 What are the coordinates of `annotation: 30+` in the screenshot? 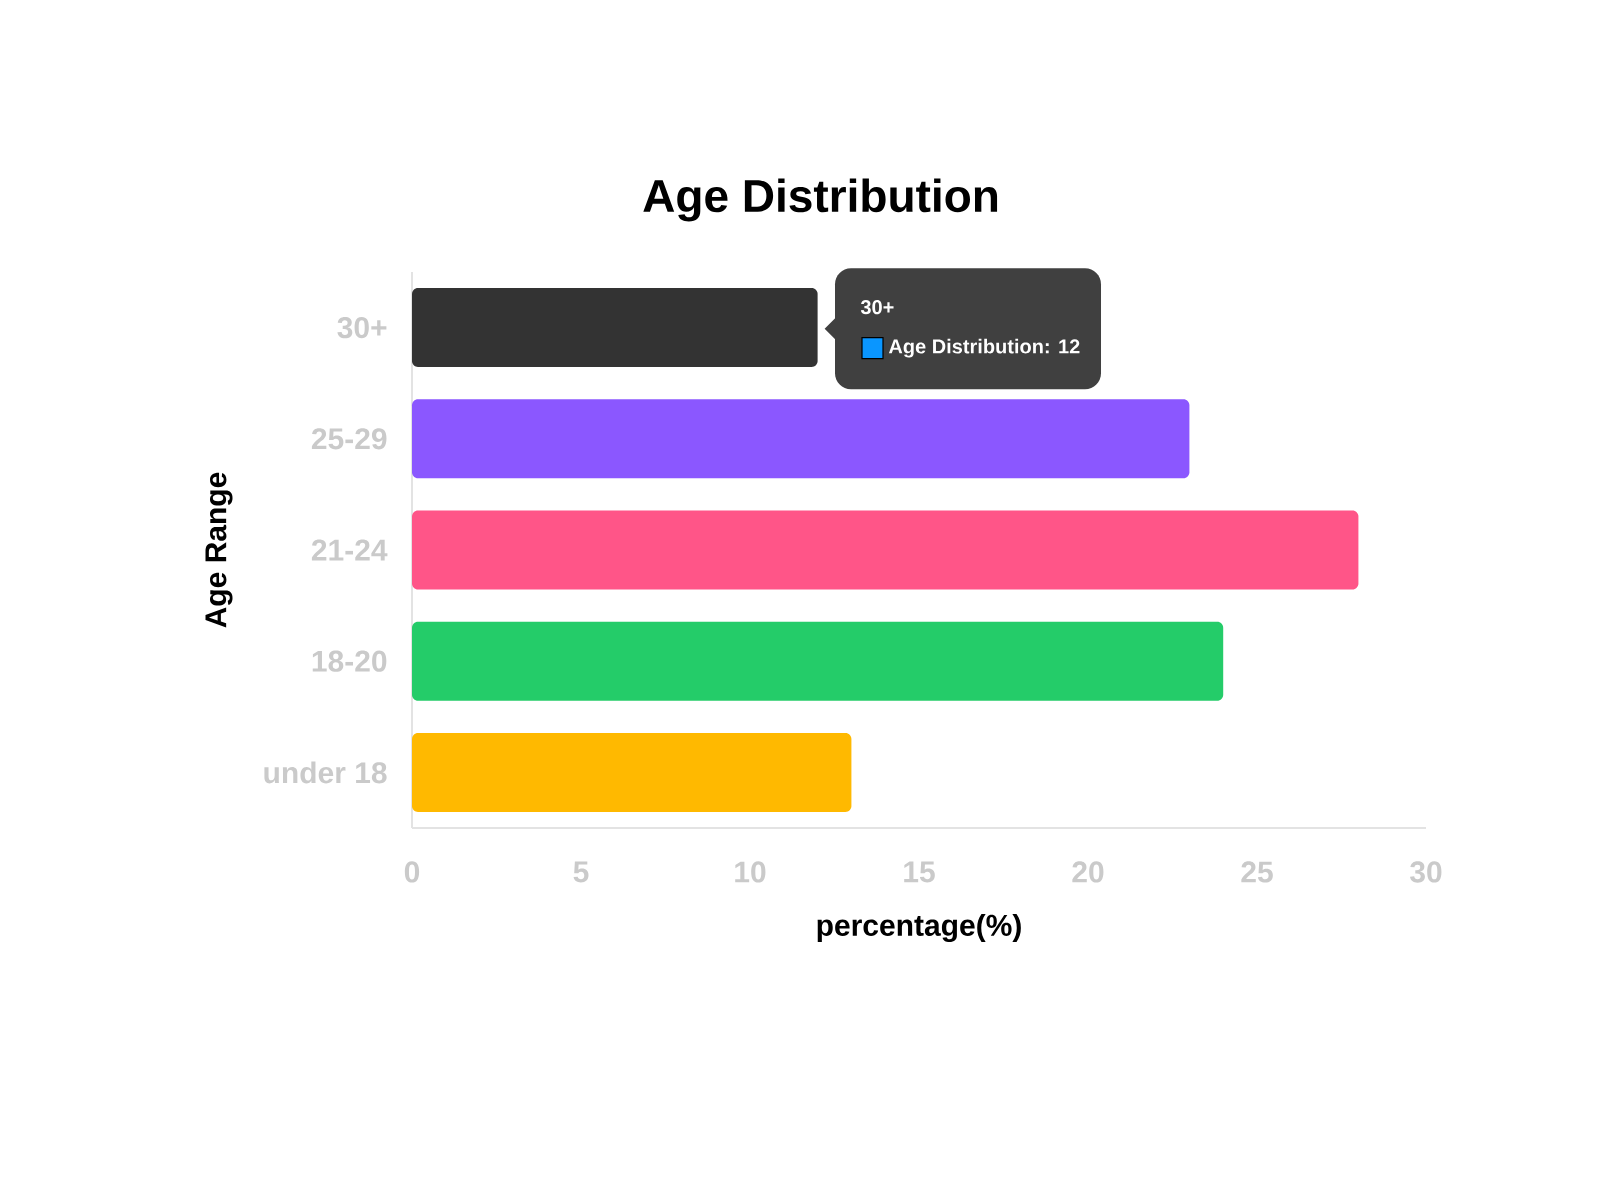 It's located at (877, 307).